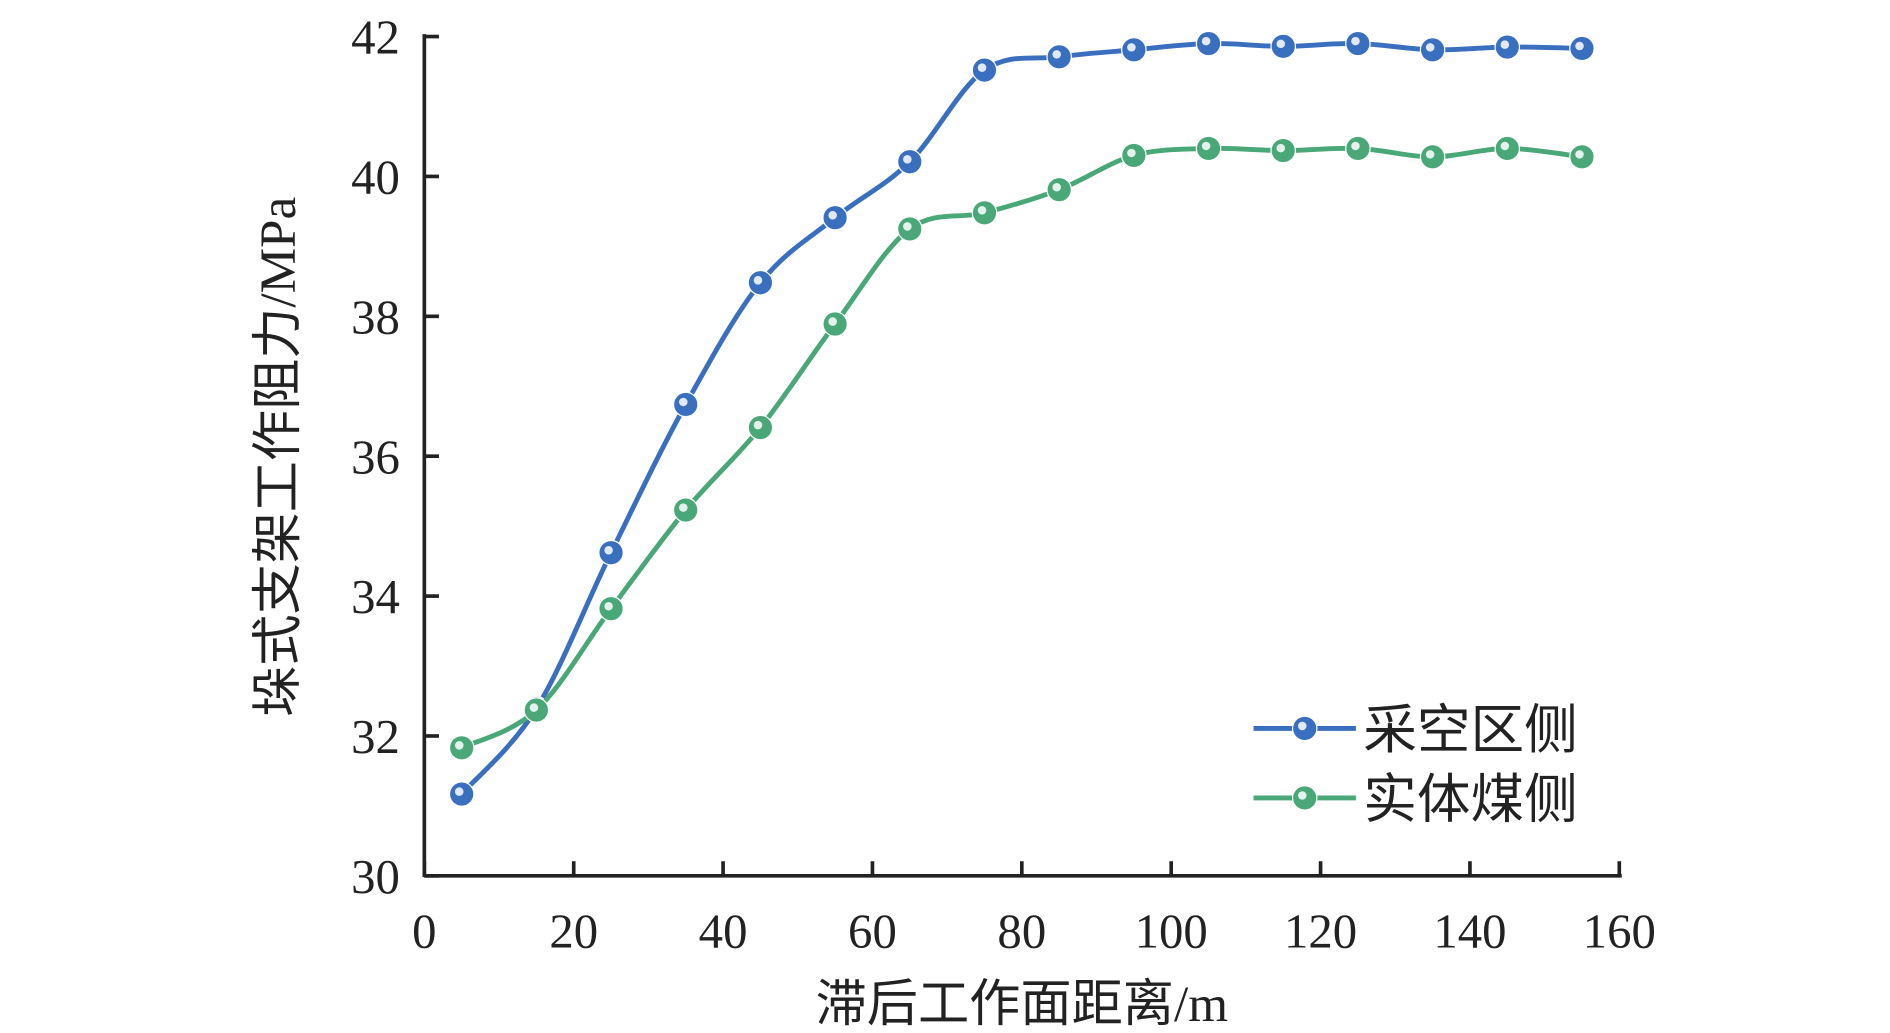 Image resolution: width=1890 pixels, height=1033 pixels. Describe the element at coordinates (424, 932) in the screenshot. I see `x-tick-label: 0` at that location.